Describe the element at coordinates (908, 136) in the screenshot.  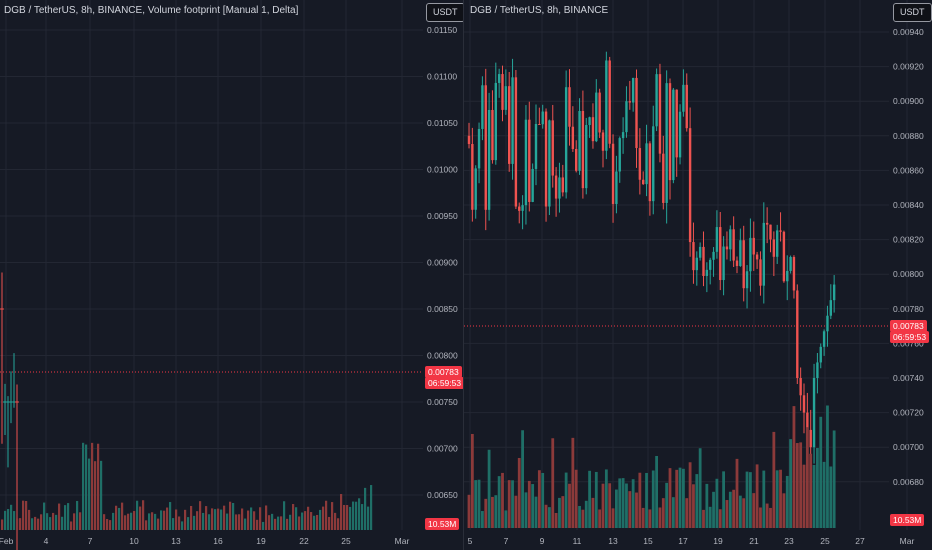
I see `y-tick-label: 0.00880` at that location.